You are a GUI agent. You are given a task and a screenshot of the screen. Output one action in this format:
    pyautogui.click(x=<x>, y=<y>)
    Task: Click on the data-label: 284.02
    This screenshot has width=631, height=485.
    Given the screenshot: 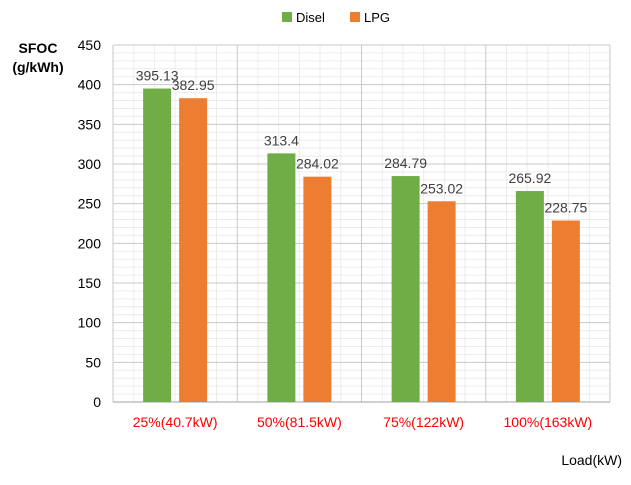 What is the action you would take?
    pyautogui.click(x=317, y=164)
    